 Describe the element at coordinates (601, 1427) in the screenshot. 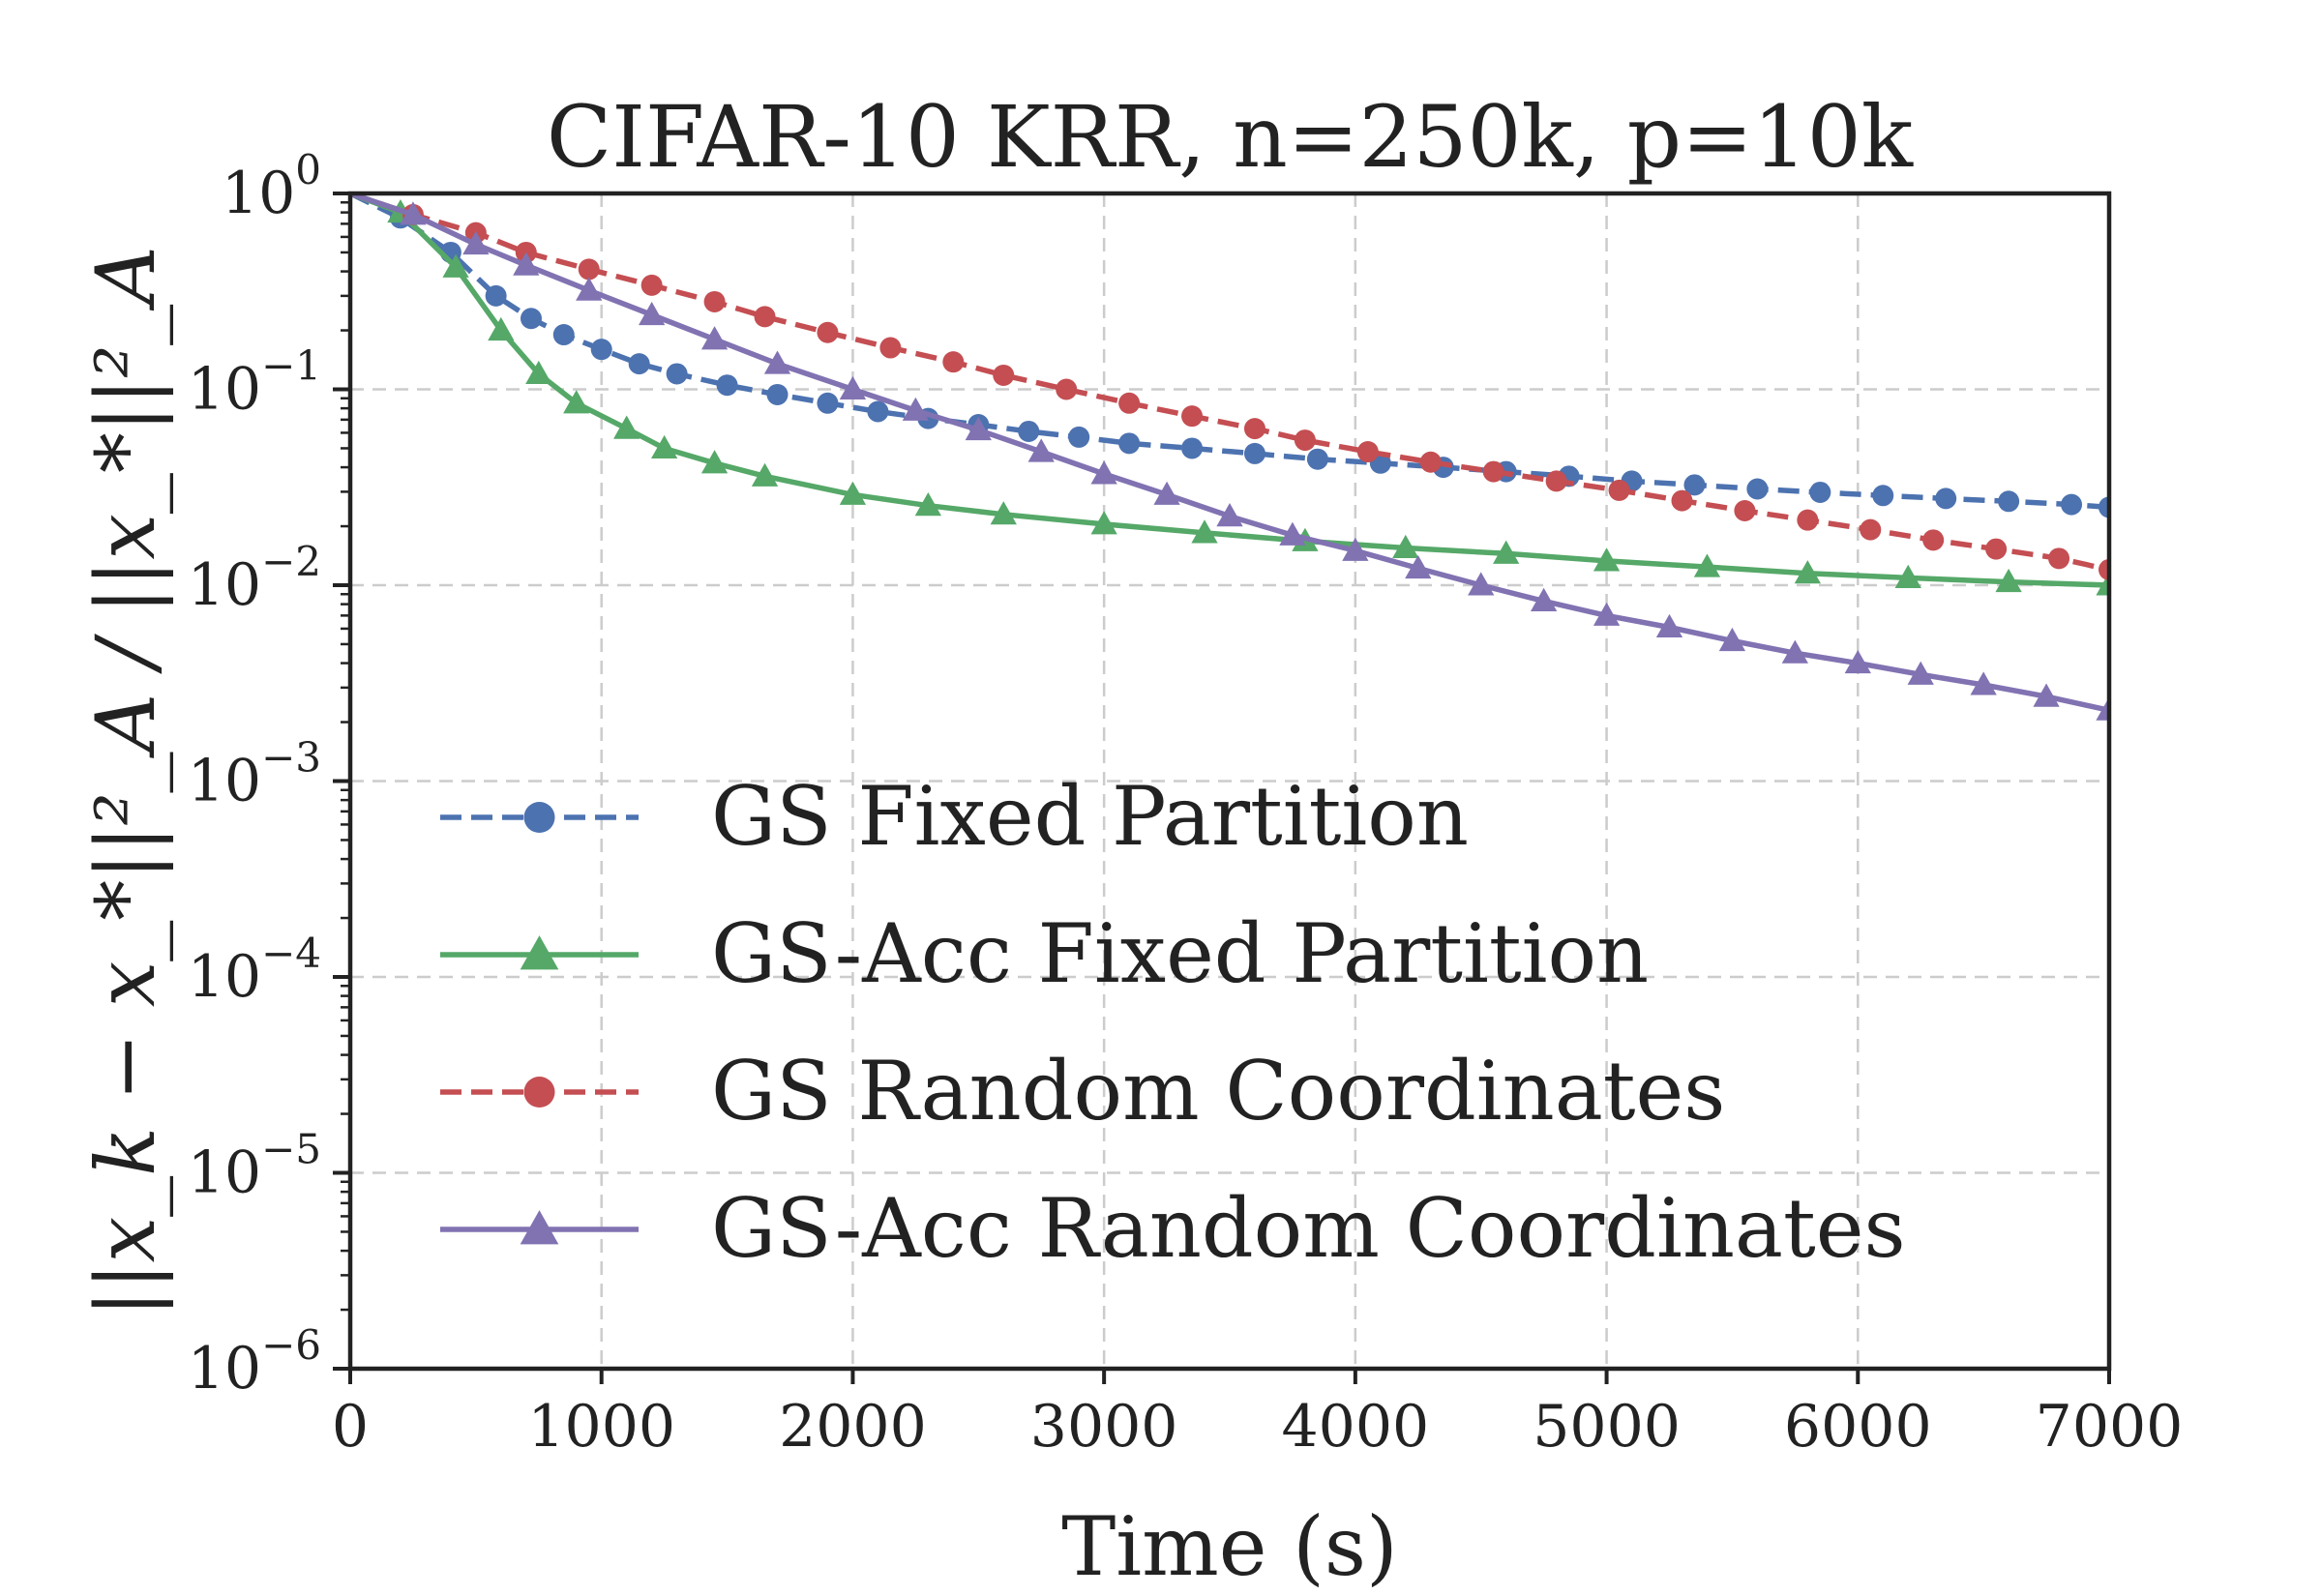

I see `x-tick-label: 1000` at that location.